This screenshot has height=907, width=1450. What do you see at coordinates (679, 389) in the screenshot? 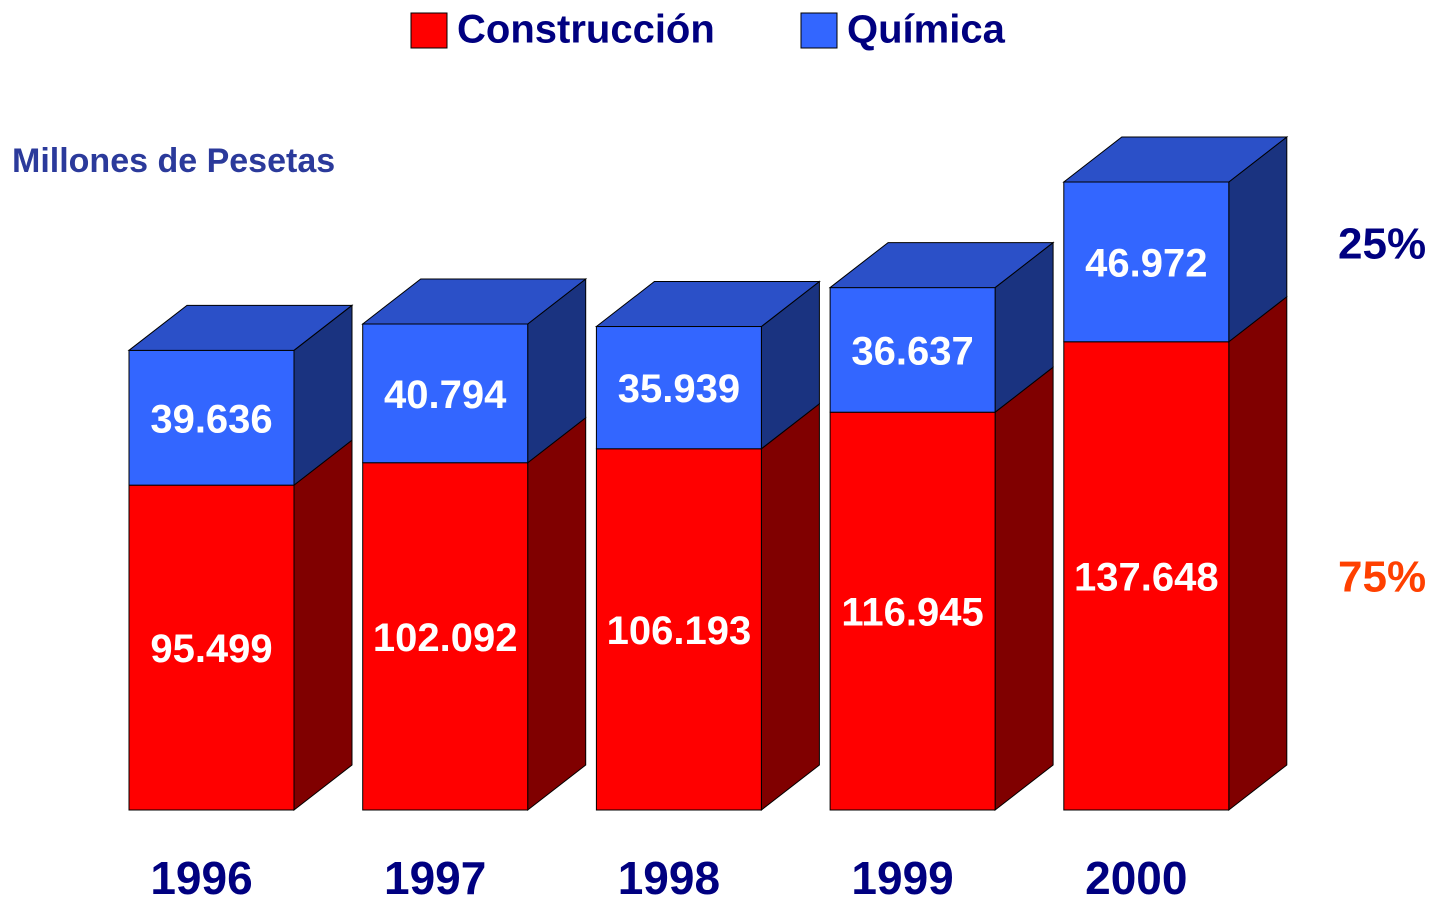
I see `data-label: 35.939` at bounding box center [679, 389].